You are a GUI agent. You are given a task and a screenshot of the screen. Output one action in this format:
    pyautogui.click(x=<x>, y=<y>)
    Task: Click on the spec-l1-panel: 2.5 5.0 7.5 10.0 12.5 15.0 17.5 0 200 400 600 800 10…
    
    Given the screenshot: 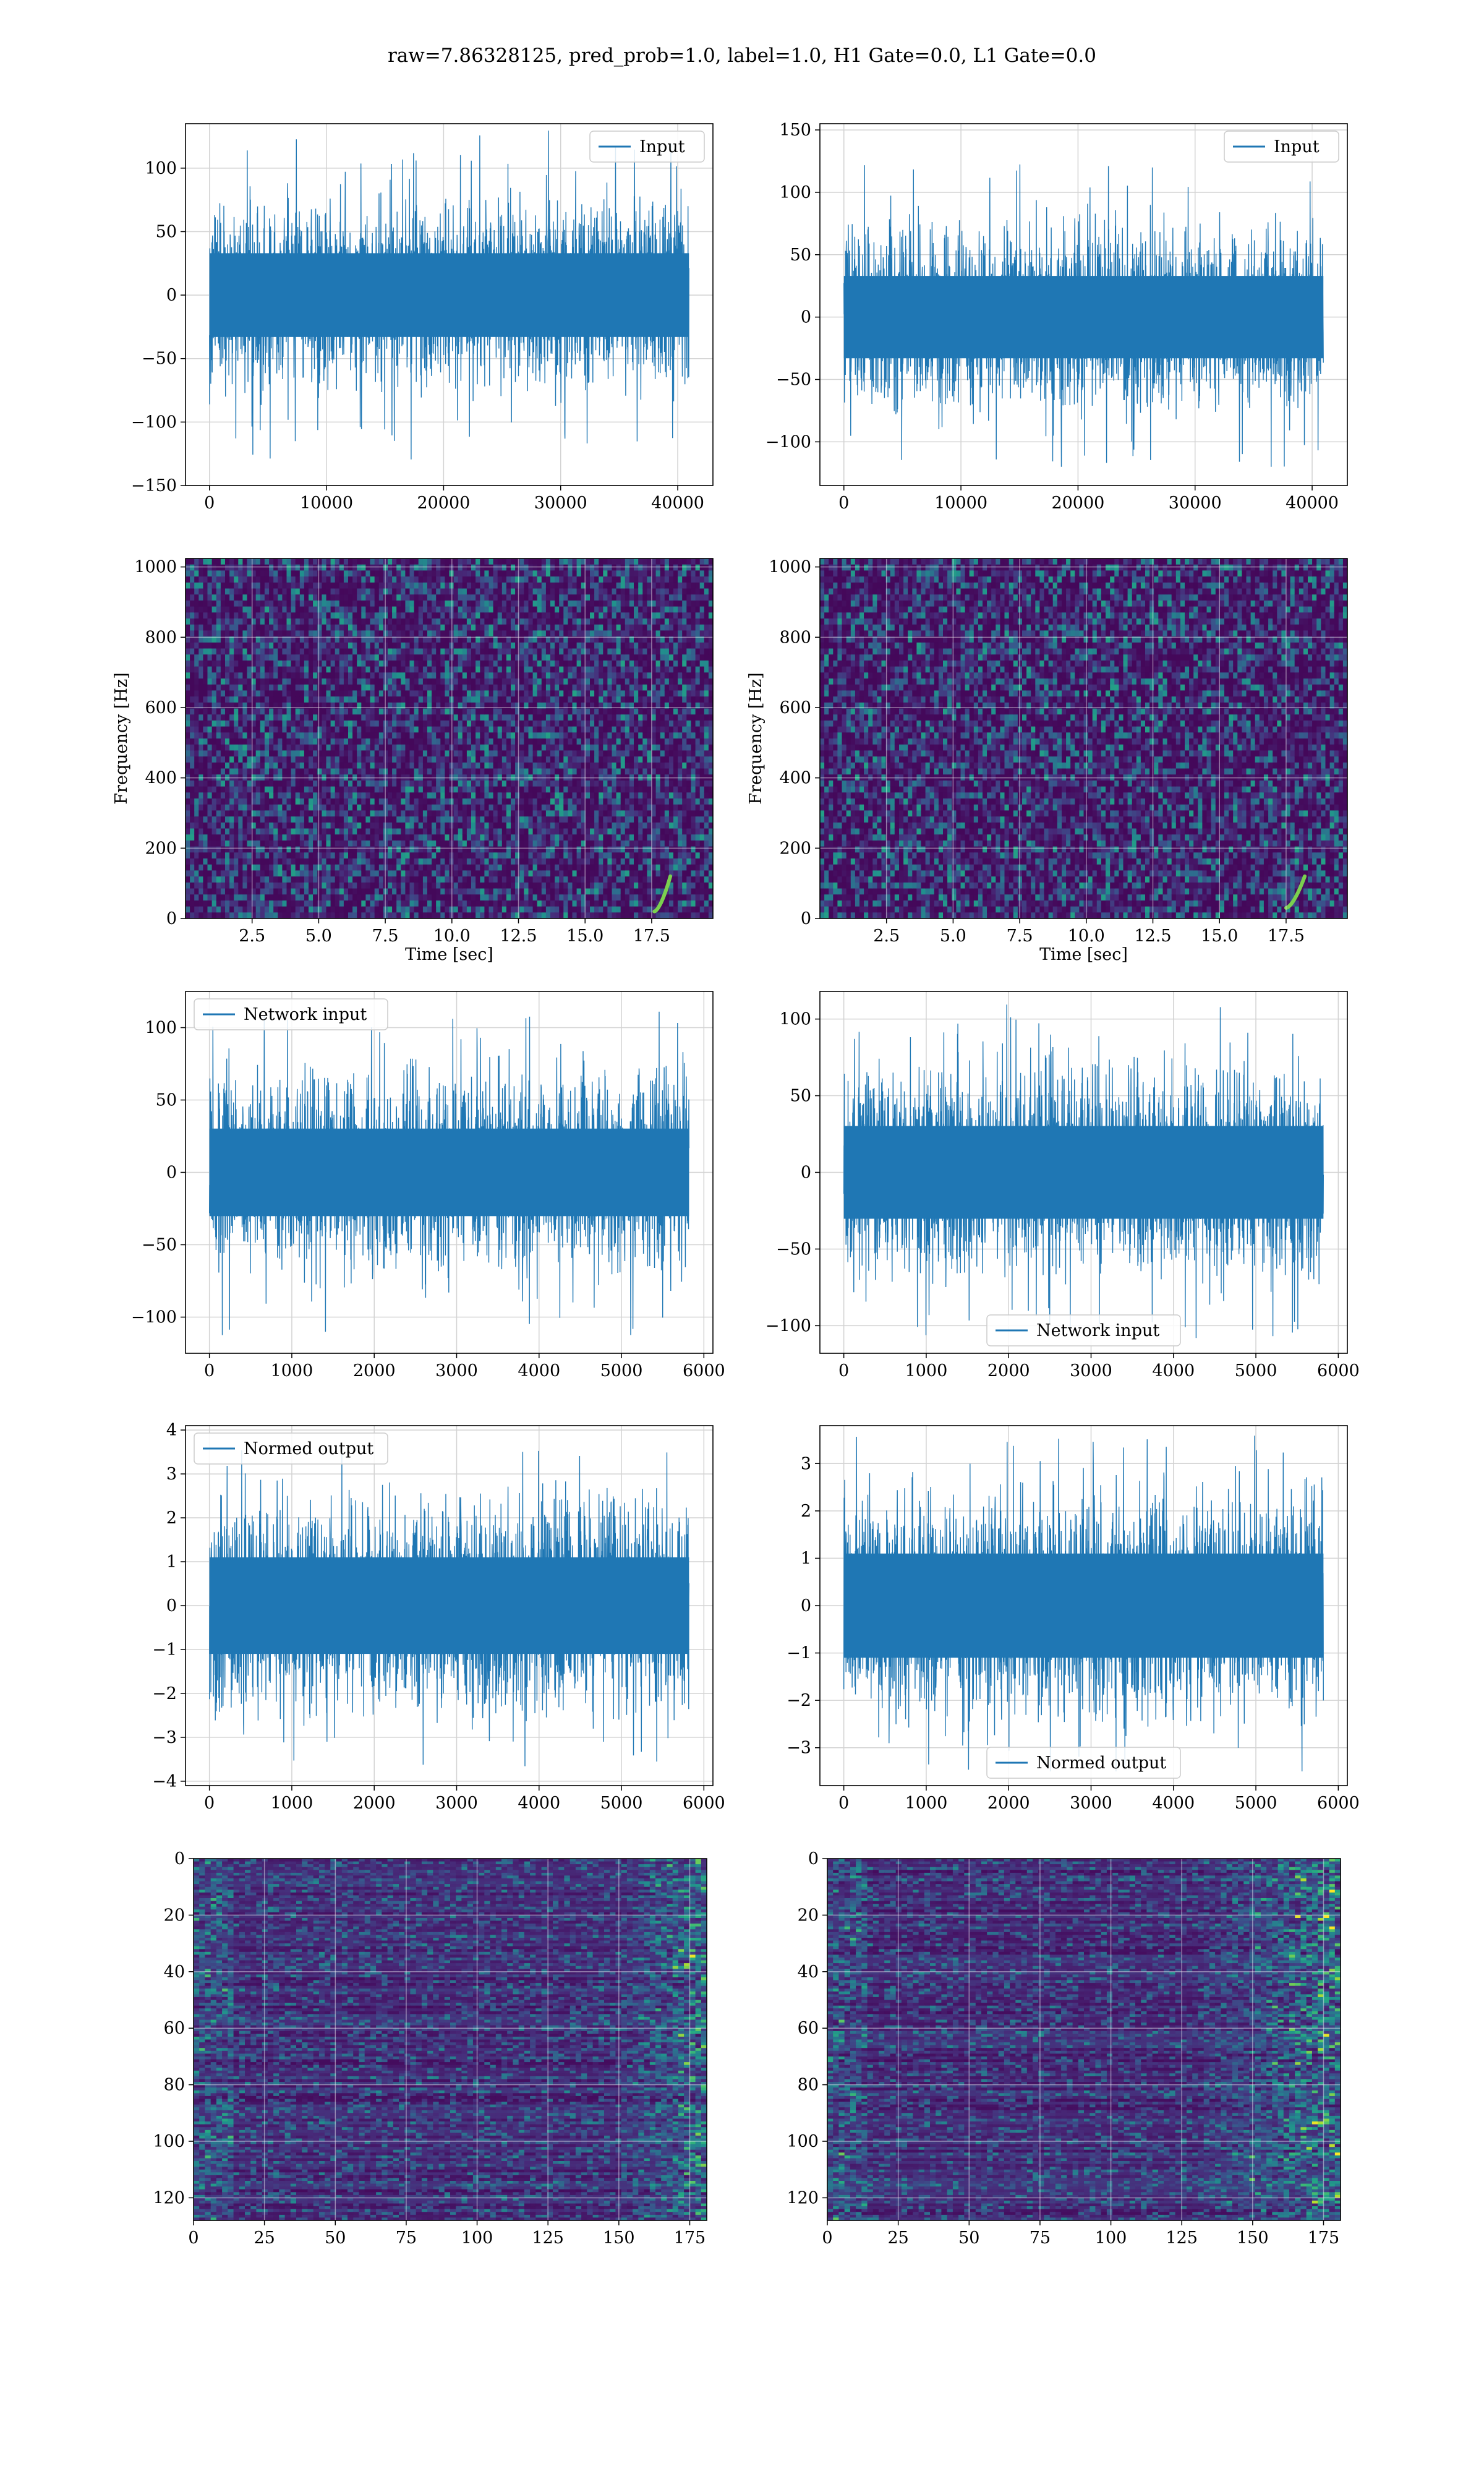 What is the action you would take?
    pyautogui.click(x=1047, y=761)
    